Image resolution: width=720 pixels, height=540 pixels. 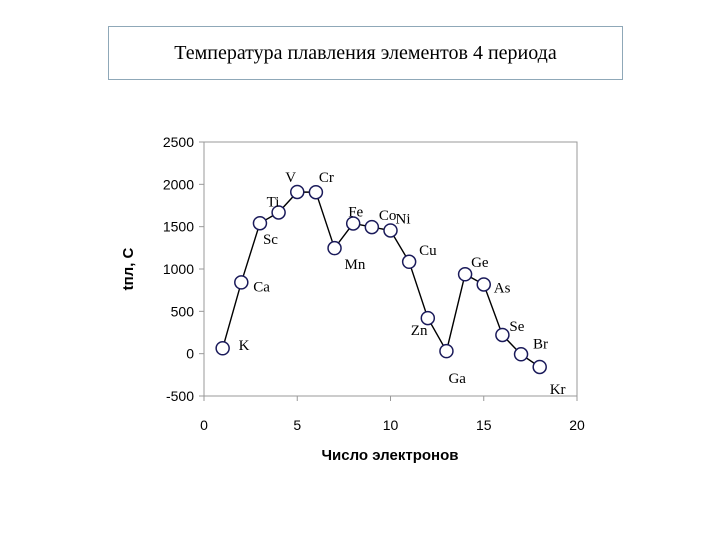 What do you see at coordinates (326, 178) in the screenshot?
I see `element-label: Cr` at bounding box center [326, 178].